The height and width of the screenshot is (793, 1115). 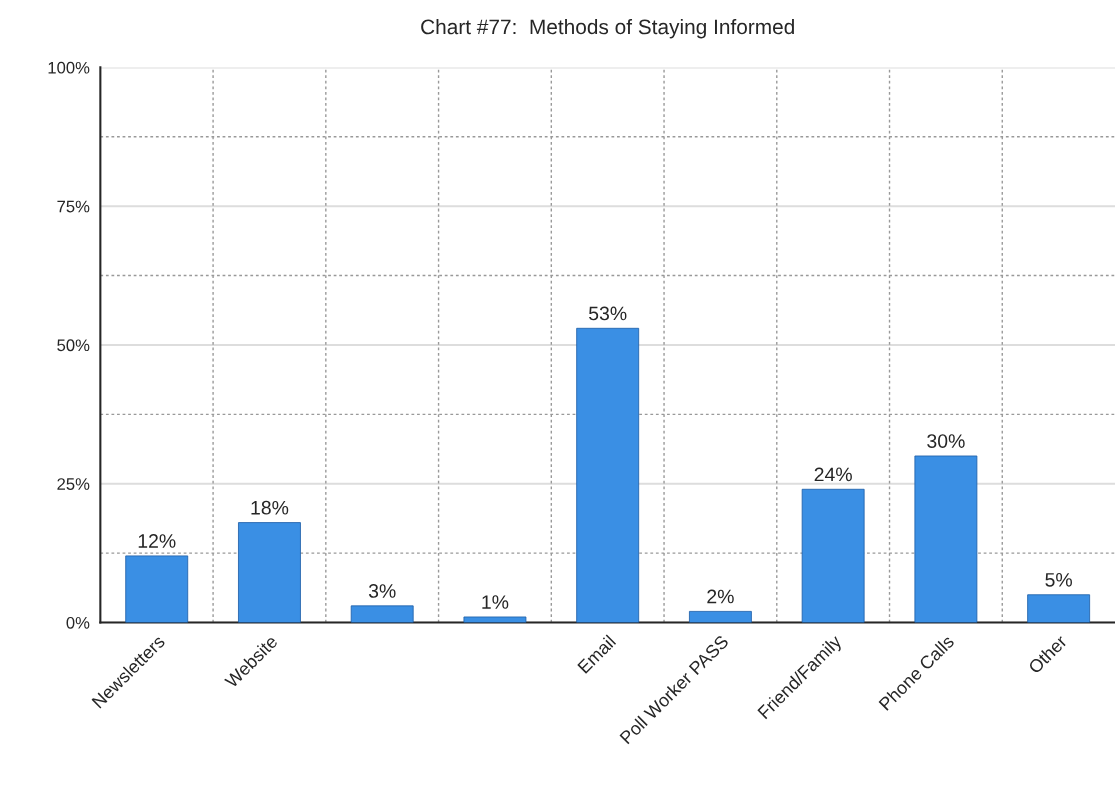 I want to click on data-label: 30%, so click(x=946, y=441).